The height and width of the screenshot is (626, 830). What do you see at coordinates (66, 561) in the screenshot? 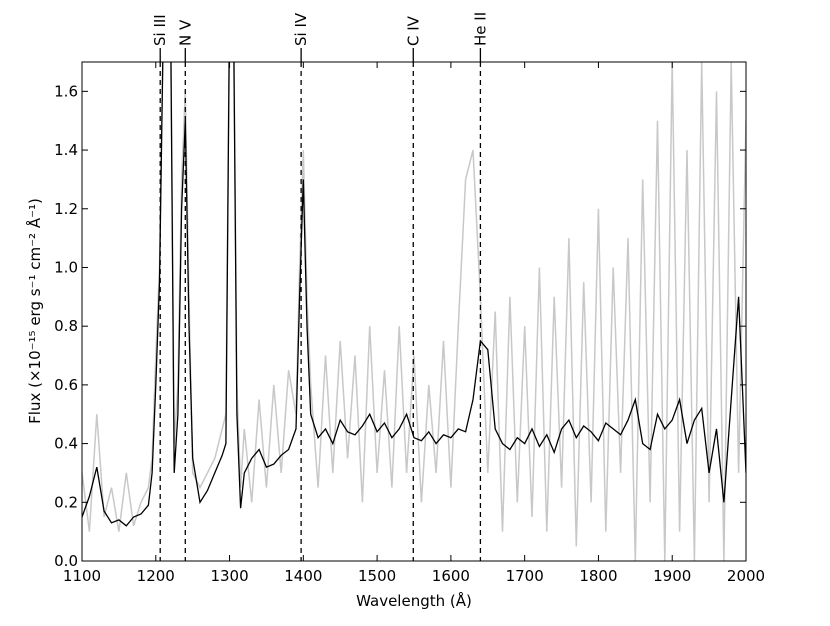
I see `y-tick-label: 0.0` at bounding box center [66, 561].